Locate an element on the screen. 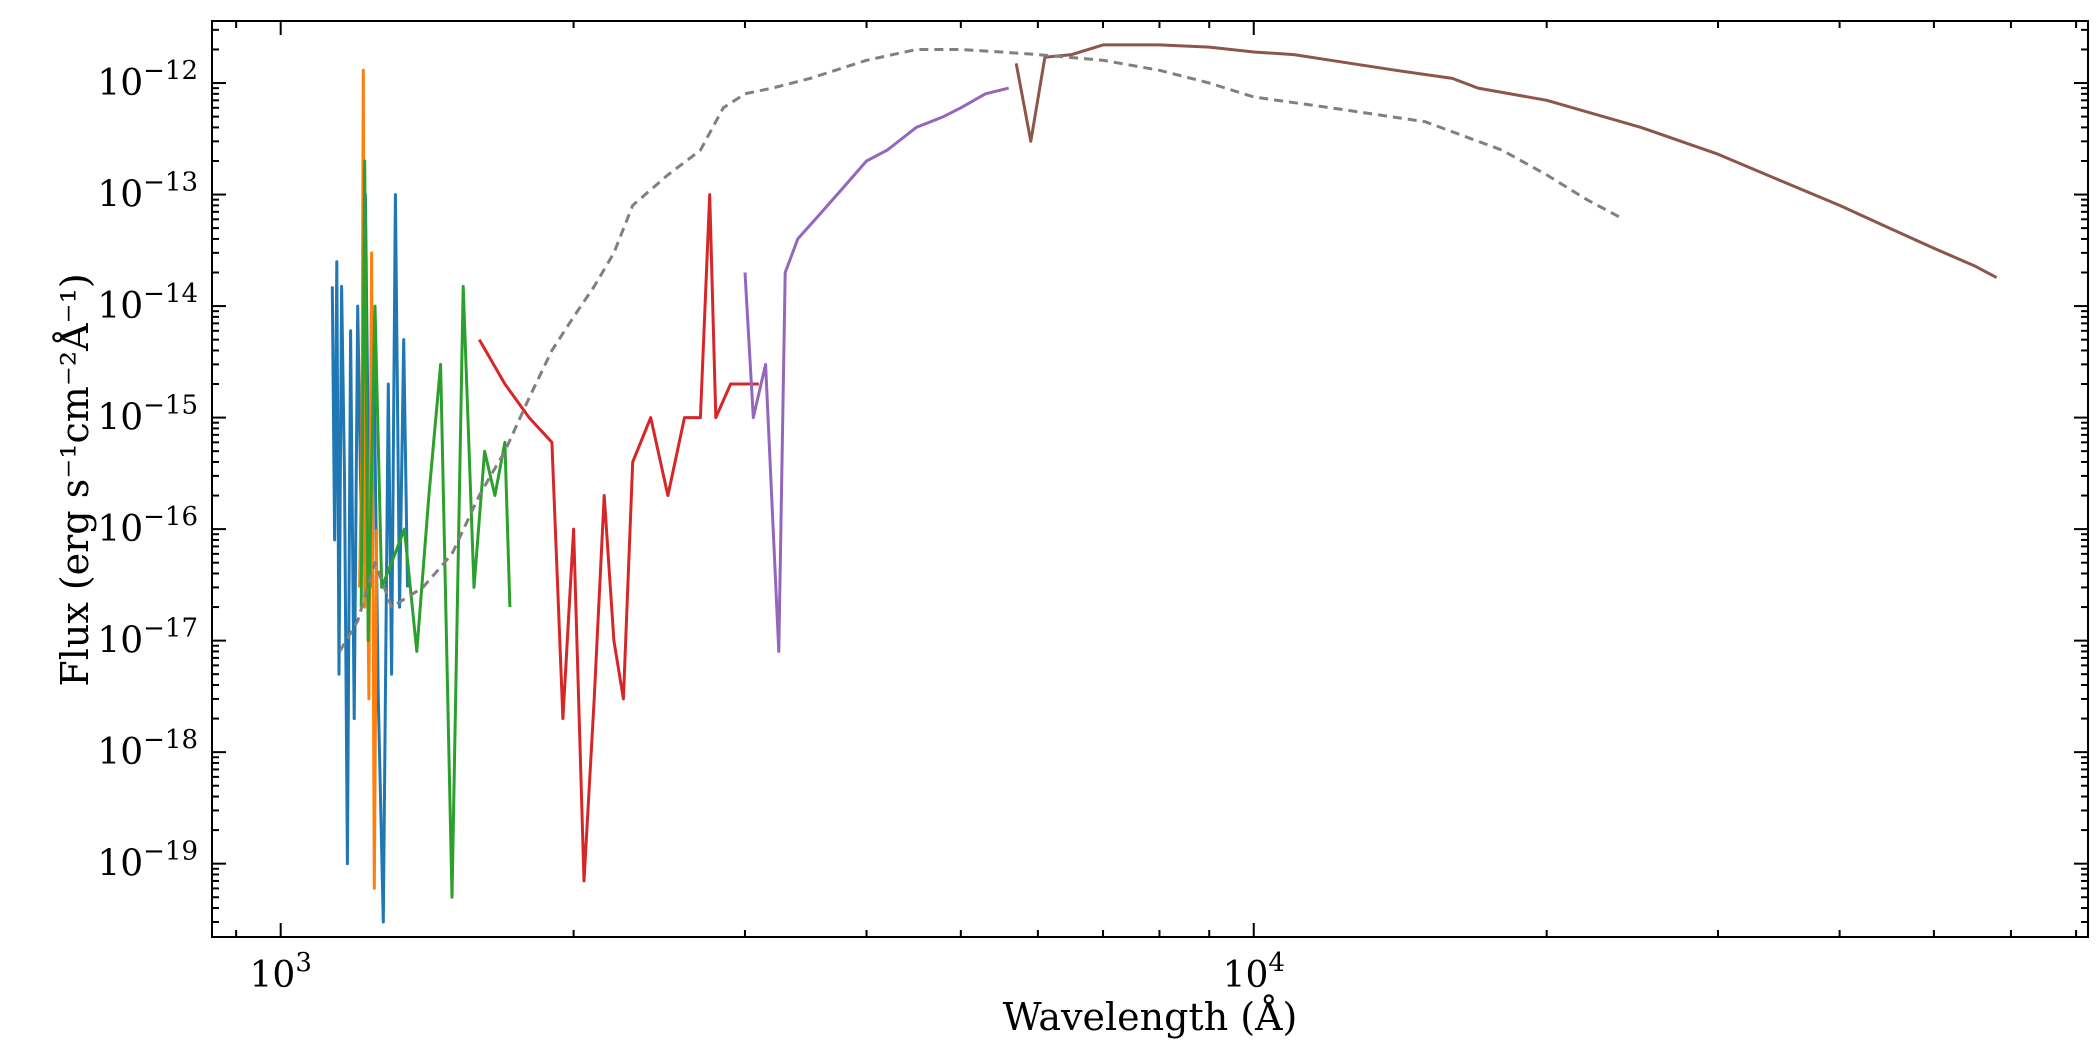  y-tick-label: 10−18 is located at coordinates (147, 749).